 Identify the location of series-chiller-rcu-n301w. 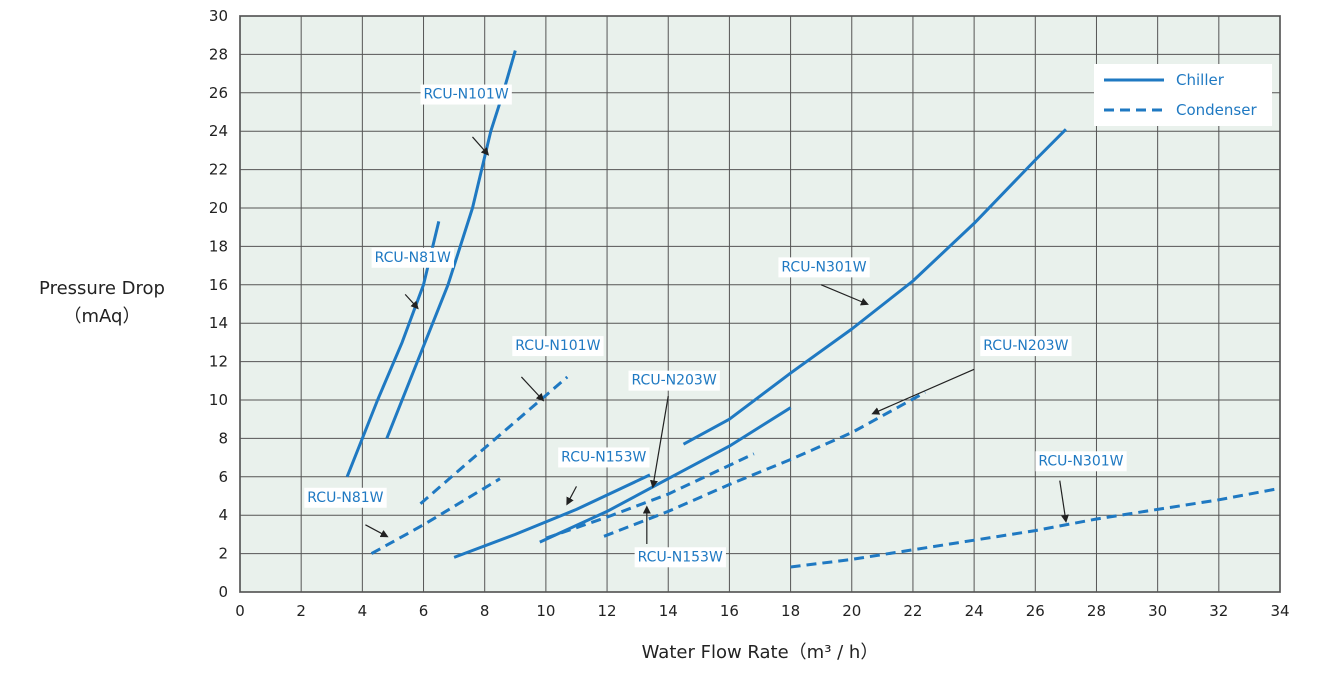
(874, 287).